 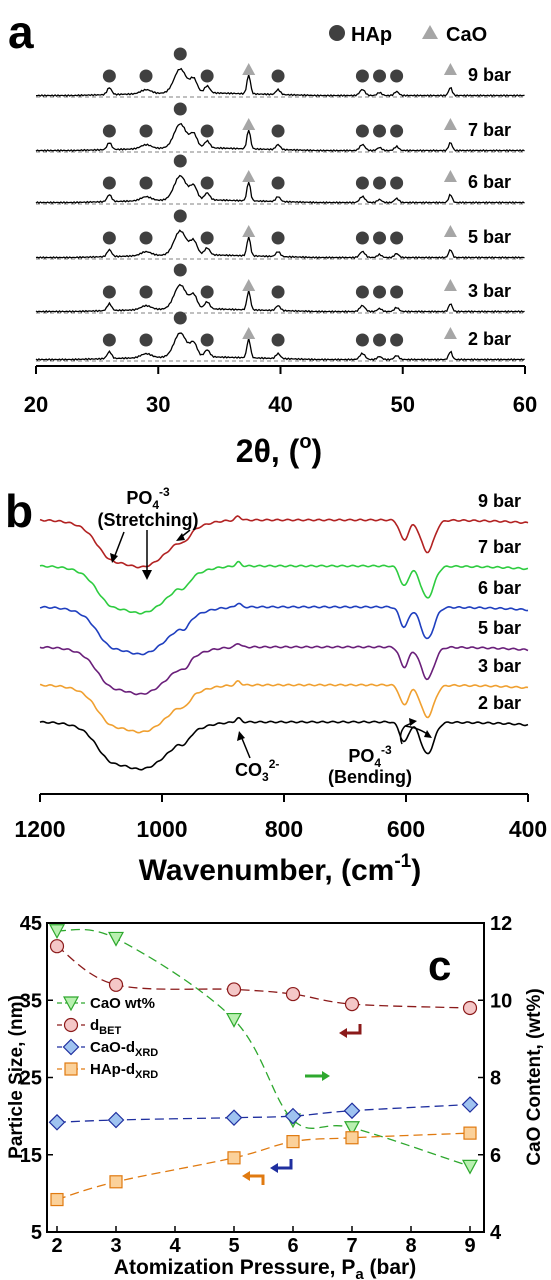 I want to click on bend-sub: 4, so click(x=377, y=763).